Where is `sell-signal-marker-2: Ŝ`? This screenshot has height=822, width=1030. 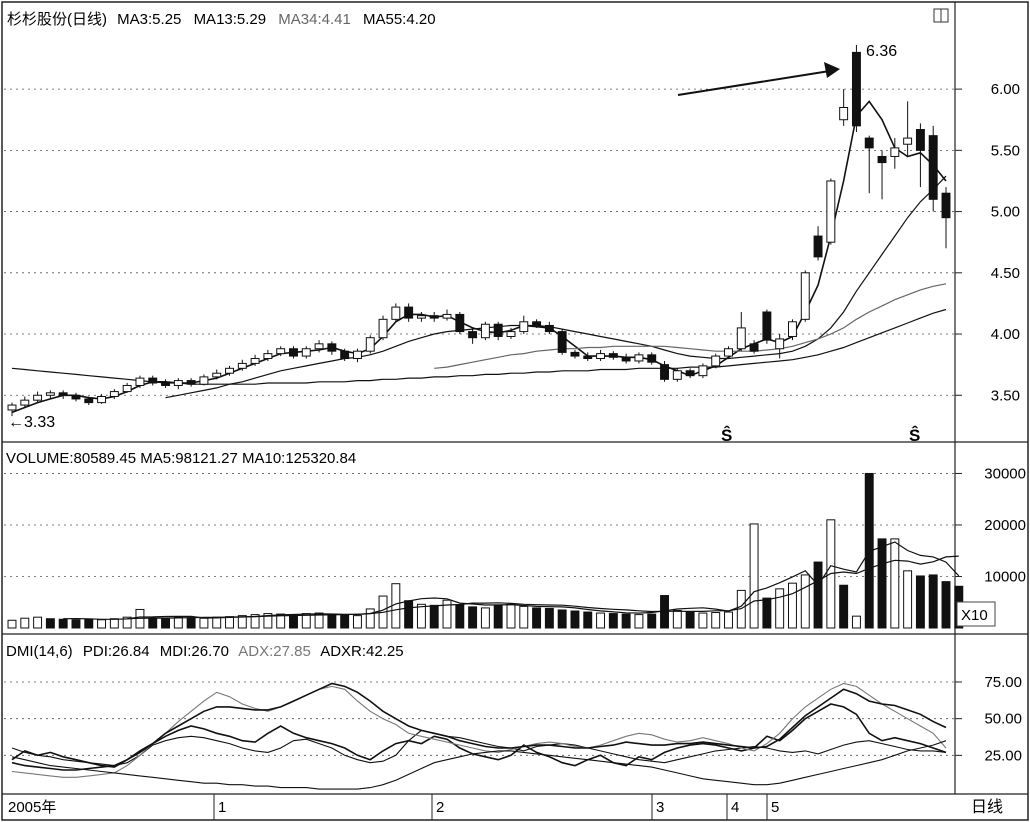
sell-signal-marker-2: Ŝ is located at coordinates (914, 435).